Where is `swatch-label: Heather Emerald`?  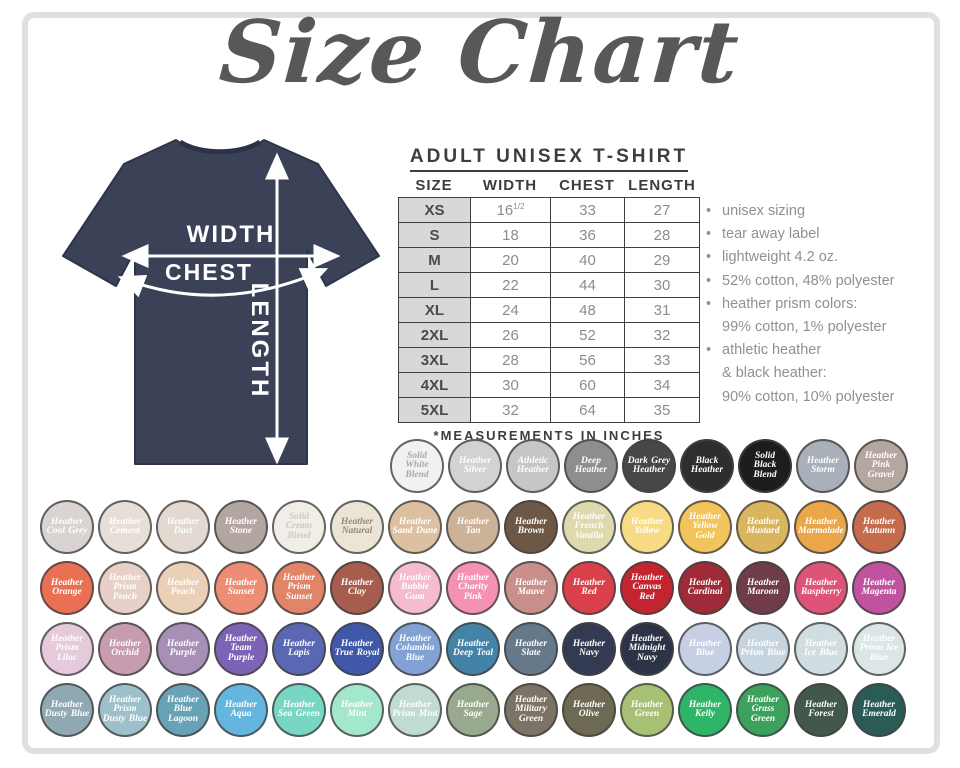 swatch-label: Heather Emerald is located at coordinates (879, 709).